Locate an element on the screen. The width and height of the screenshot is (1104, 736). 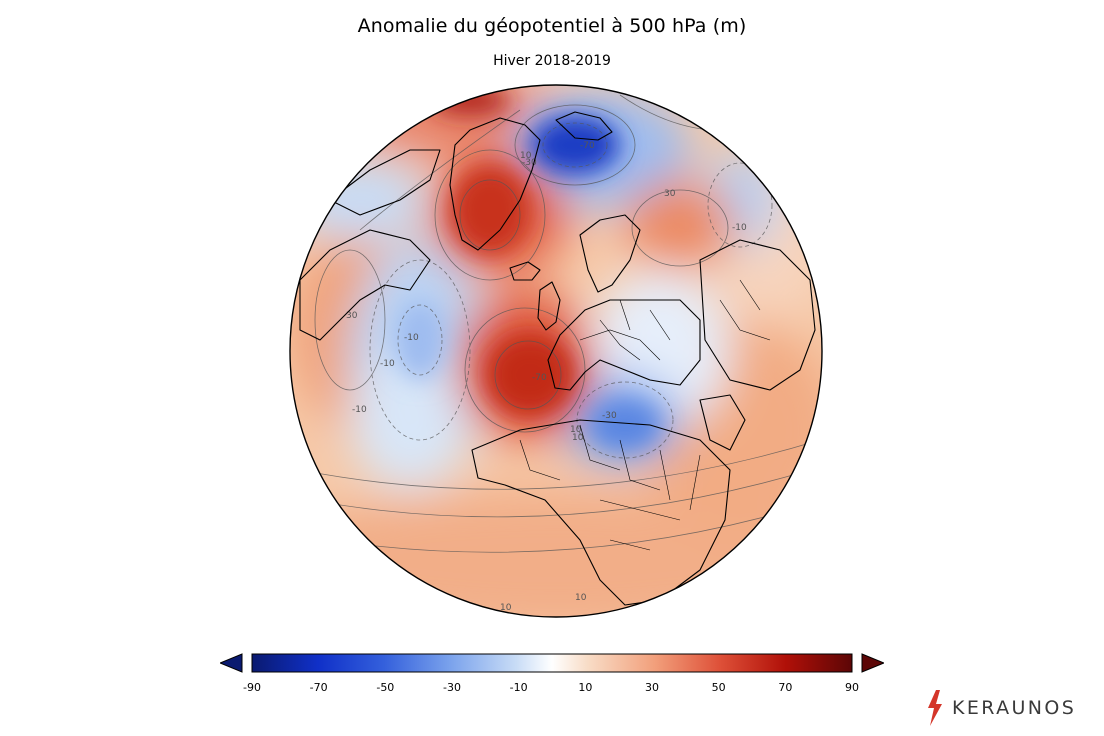
brand-name: KERAUNOS is located at coordinates (1014, 708).